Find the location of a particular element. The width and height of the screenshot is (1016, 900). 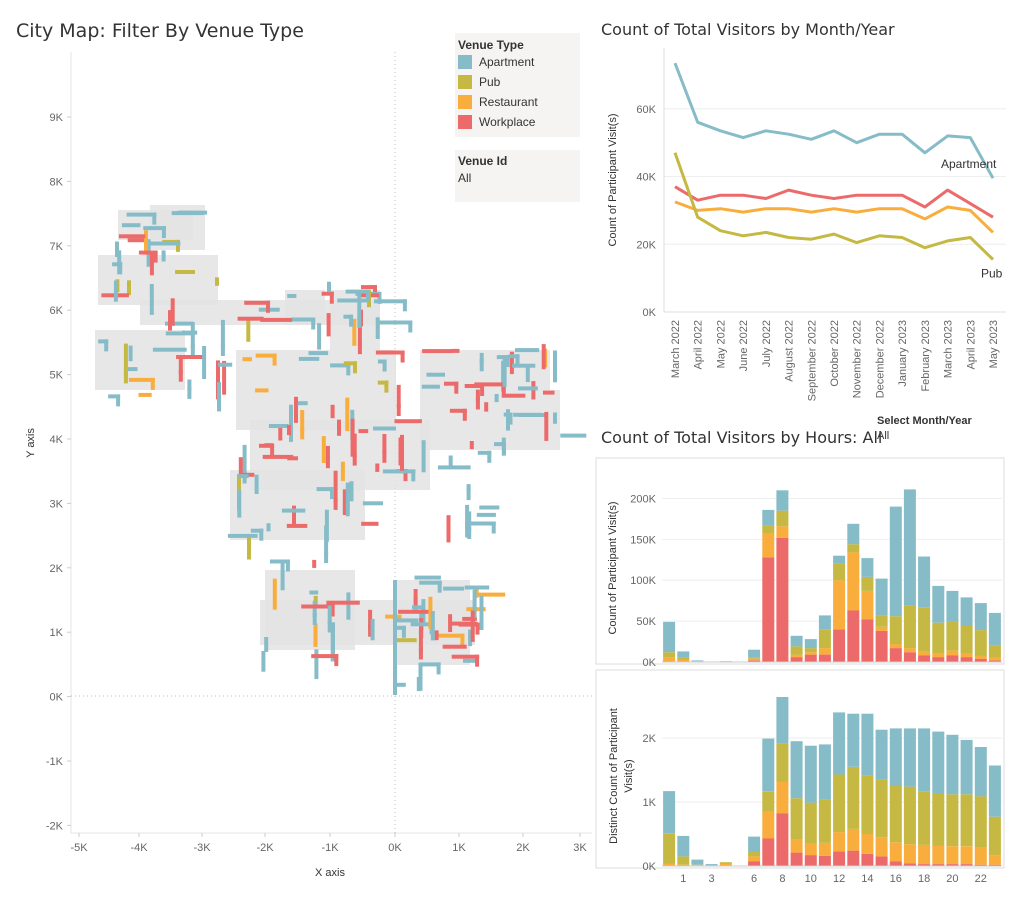

map-x-axis-title: X axis is located at coordinates (330, 873).